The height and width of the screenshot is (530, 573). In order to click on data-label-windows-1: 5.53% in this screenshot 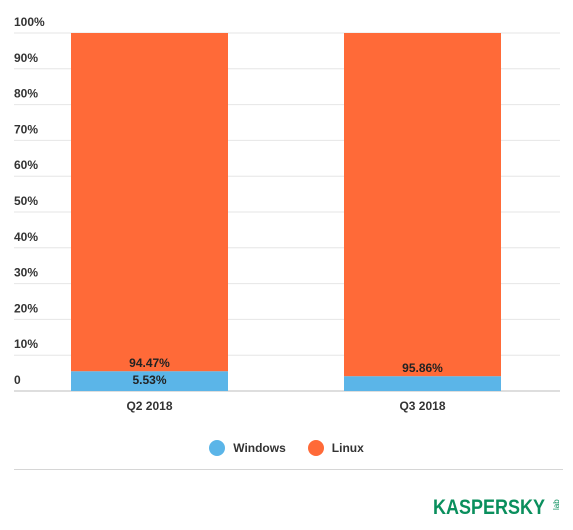, I will do `click(149, 380)`.